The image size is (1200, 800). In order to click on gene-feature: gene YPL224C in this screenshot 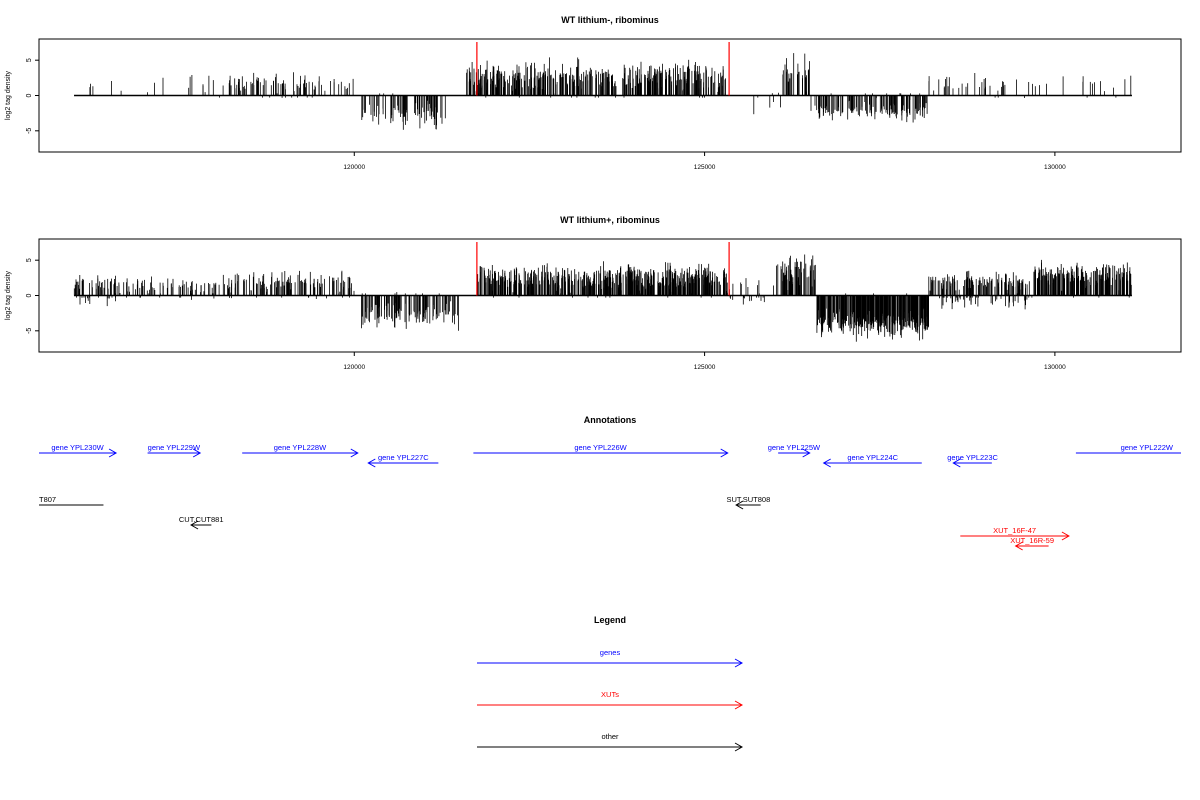, I will do `click(872, 460)`.